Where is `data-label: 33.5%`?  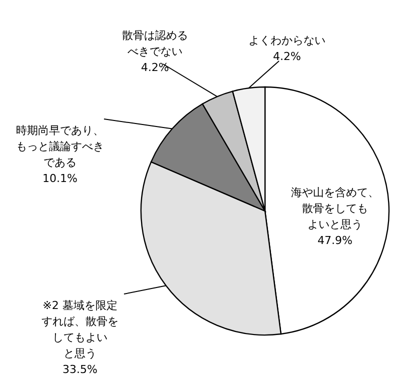 data-label: 33.5% is located at coordinates (80, 369).